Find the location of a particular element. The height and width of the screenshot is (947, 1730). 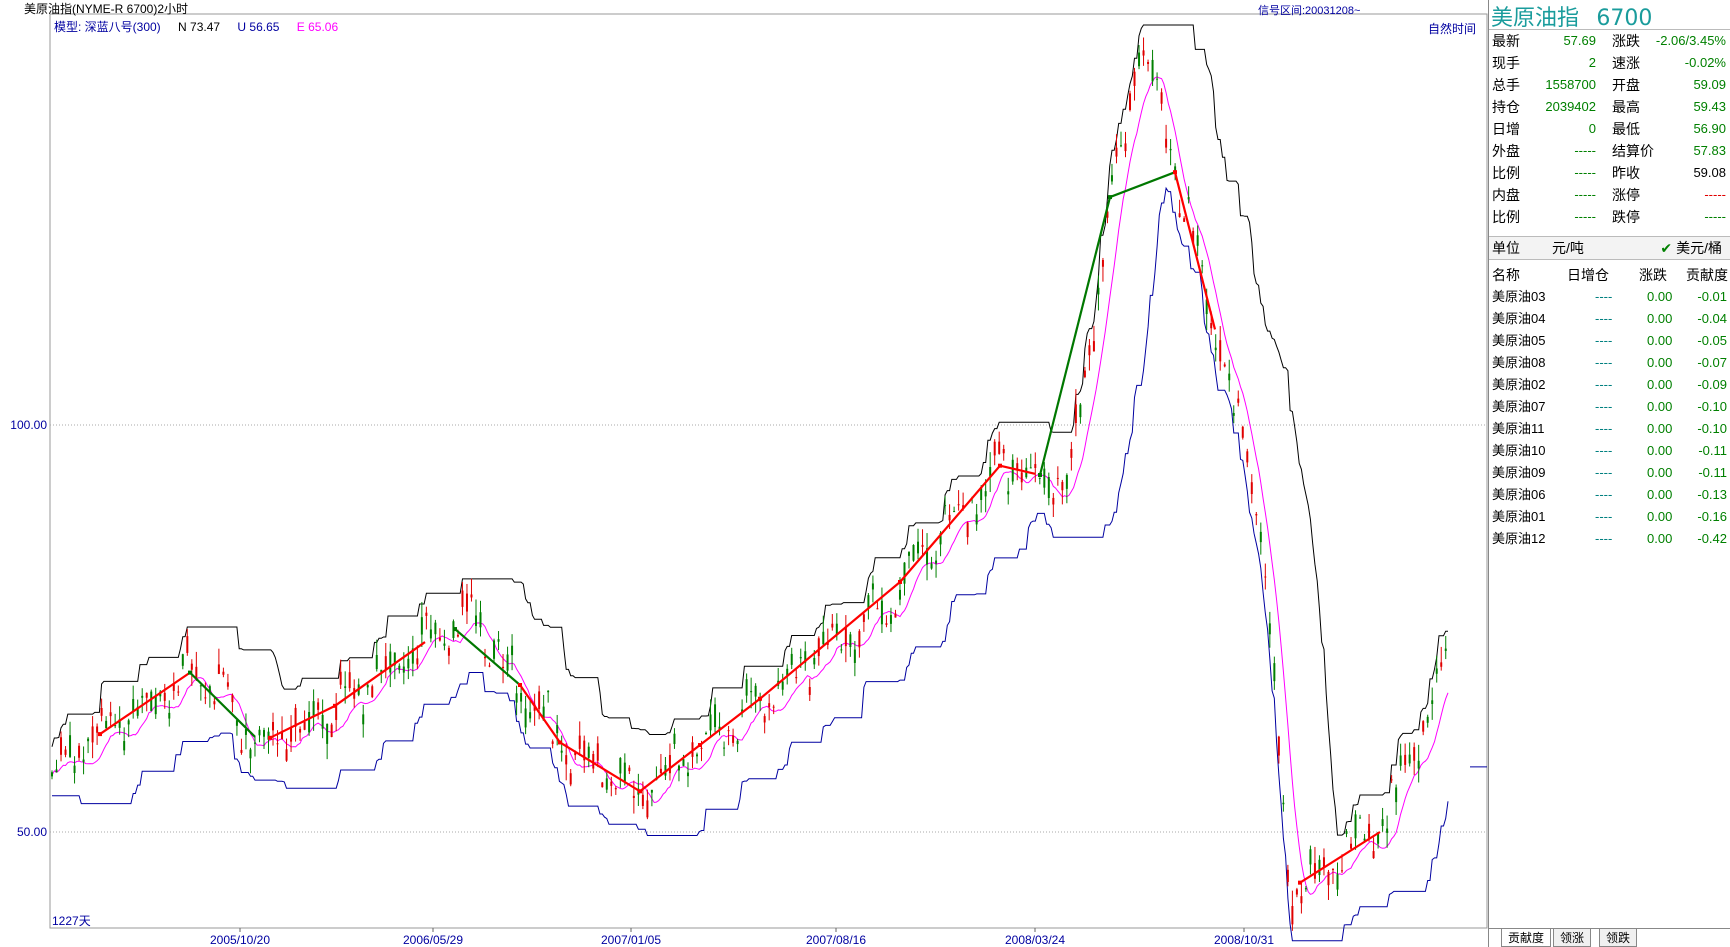

col-increase: 日增仓 is located at coordinates (1588, 275).